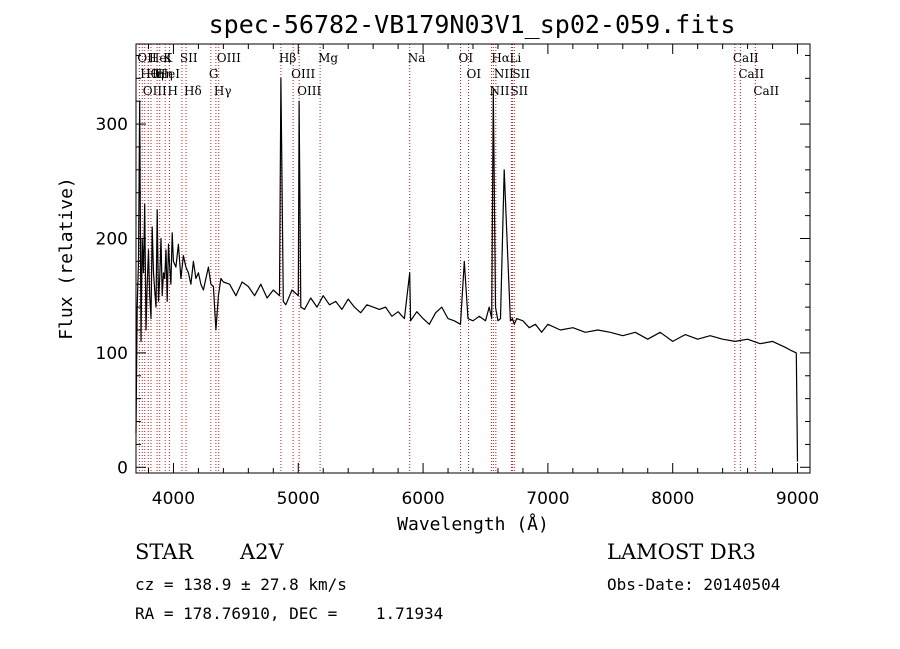 Image resolution: width=900 pixels, height=649 pixels. What do you see at coordinates (694, 584) in the screenshot?
I see `obs-date: Obs-Date: 20140504` at bounding box center [694, 584].